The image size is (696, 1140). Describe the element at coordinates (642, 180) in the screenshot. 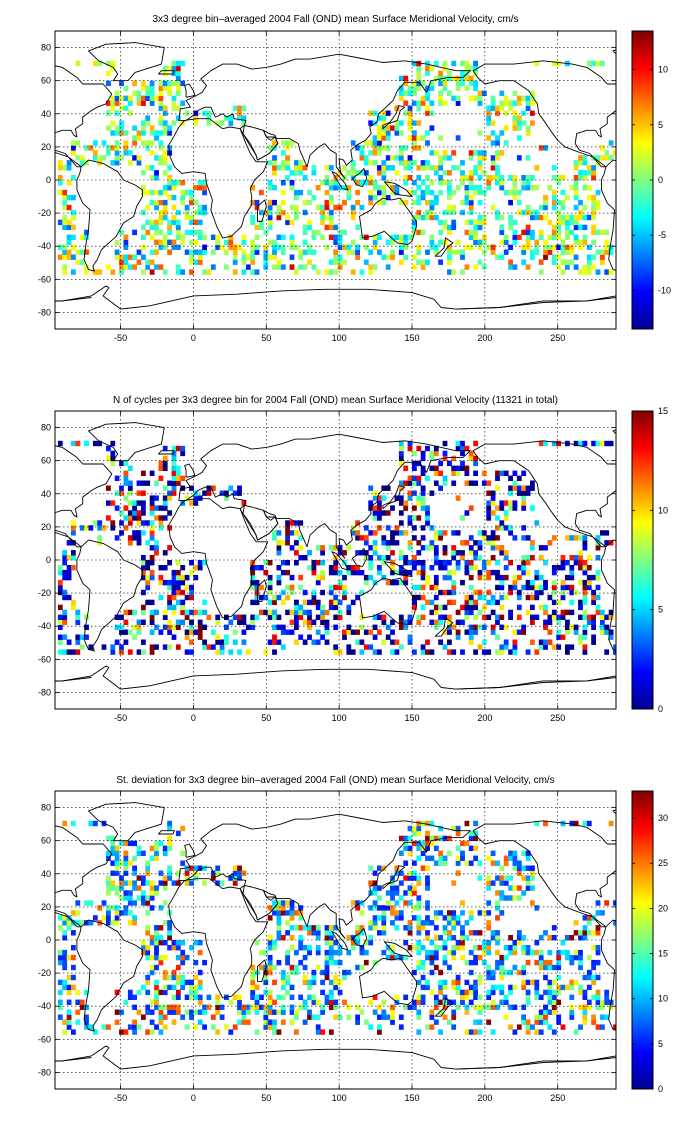

I see `colorbar` at that location.